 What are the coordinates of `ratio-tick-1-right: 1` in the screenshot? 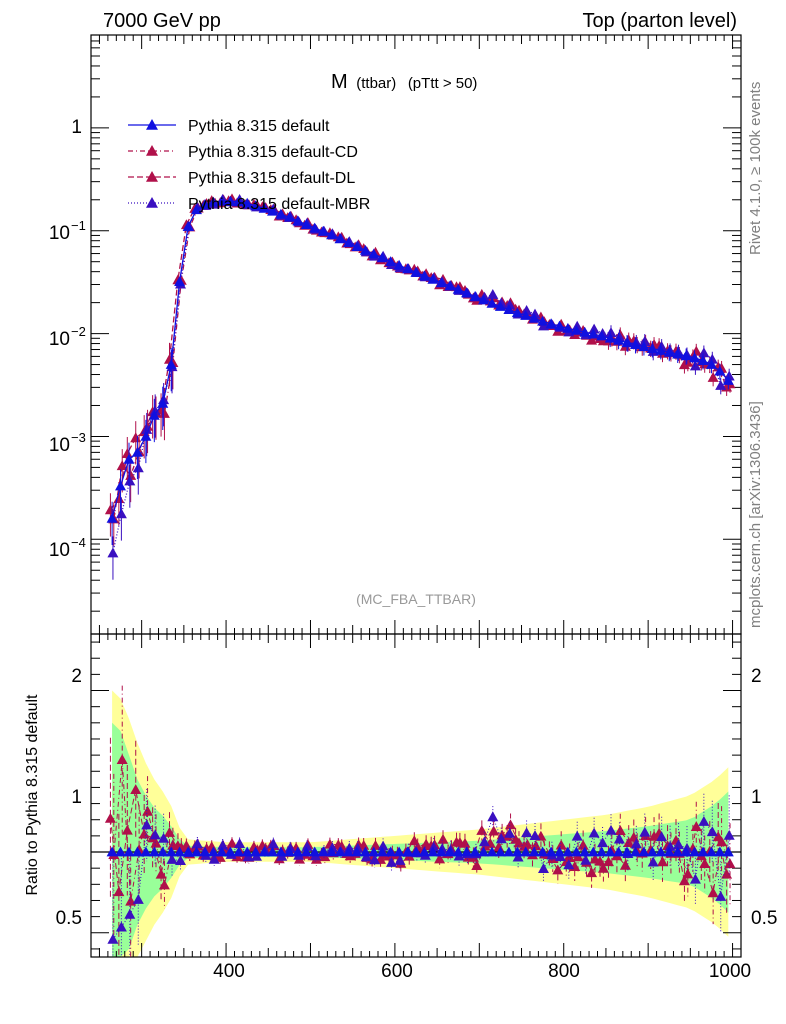 It's located at (756, 797).